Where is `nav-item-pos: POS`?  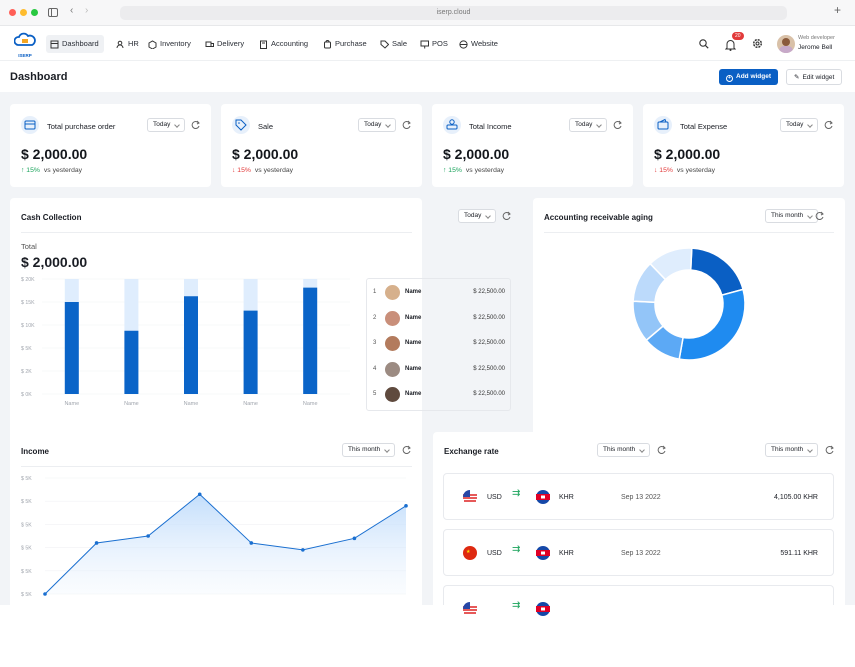 nav-item-pos: POS is located at coordinates (434, 44).